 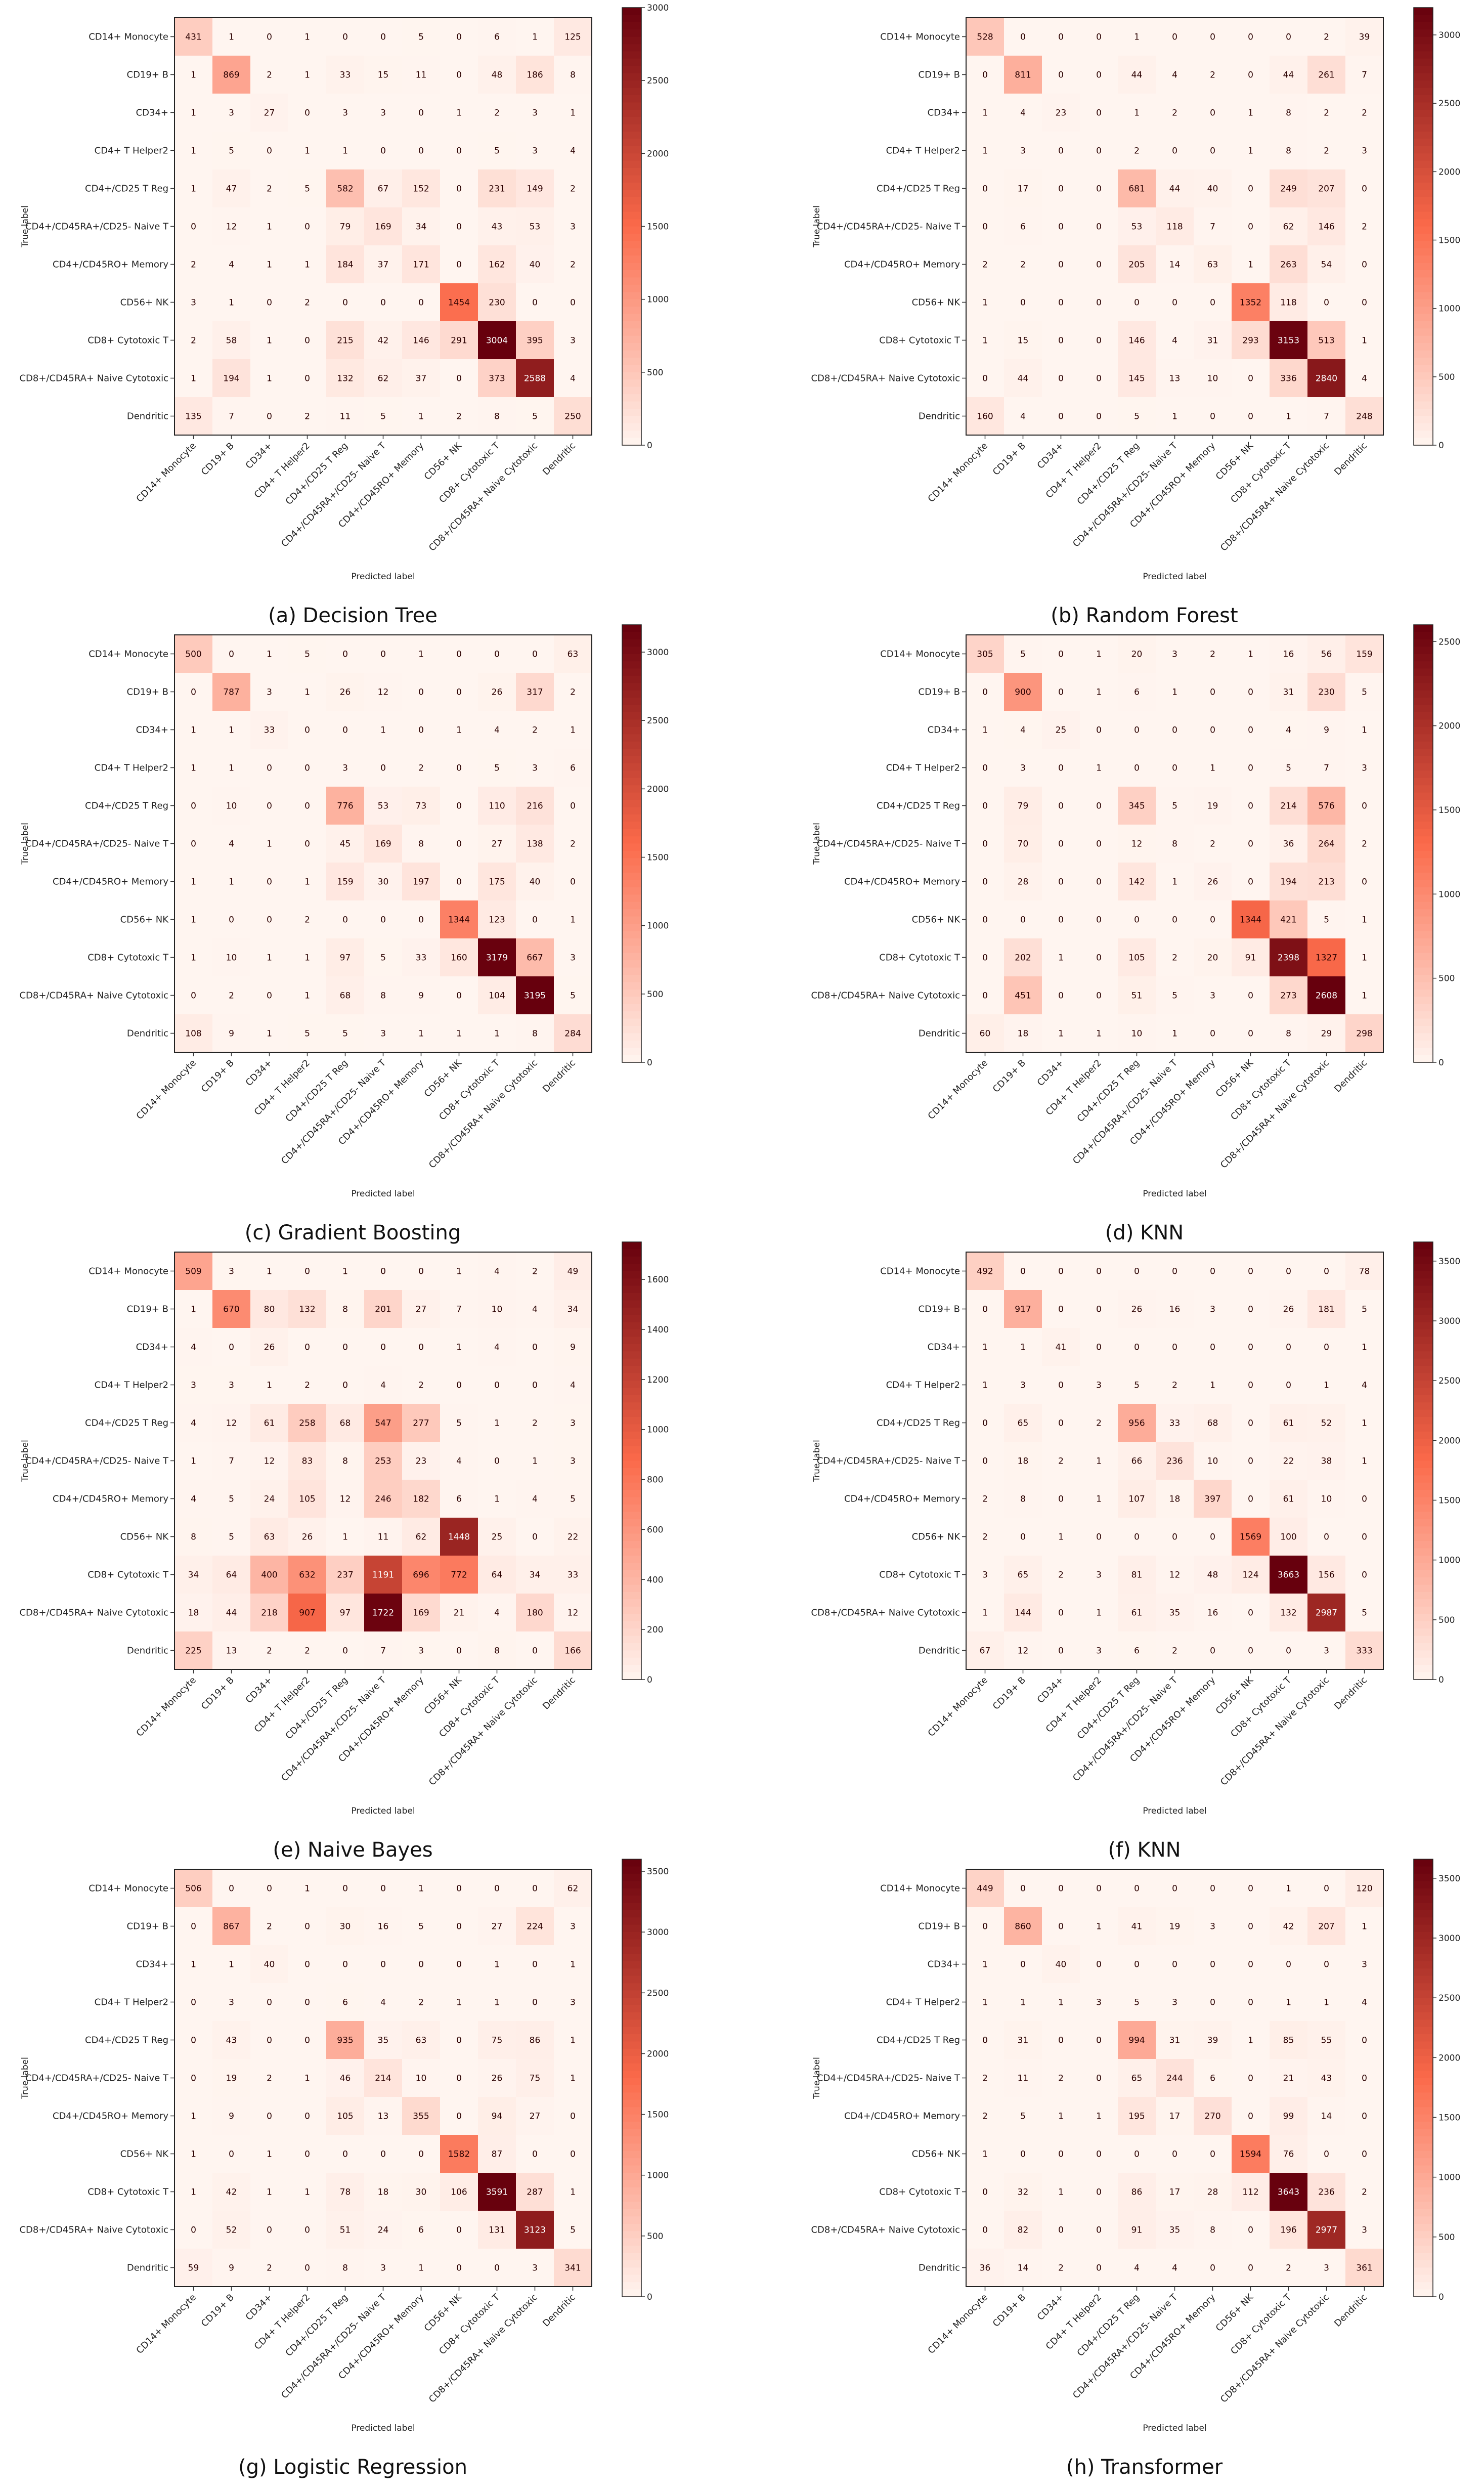 What do you see at coordinates (231, 1927) in the screenshot?
I see `cell-value: 867` at bounding box center [231, 1927].